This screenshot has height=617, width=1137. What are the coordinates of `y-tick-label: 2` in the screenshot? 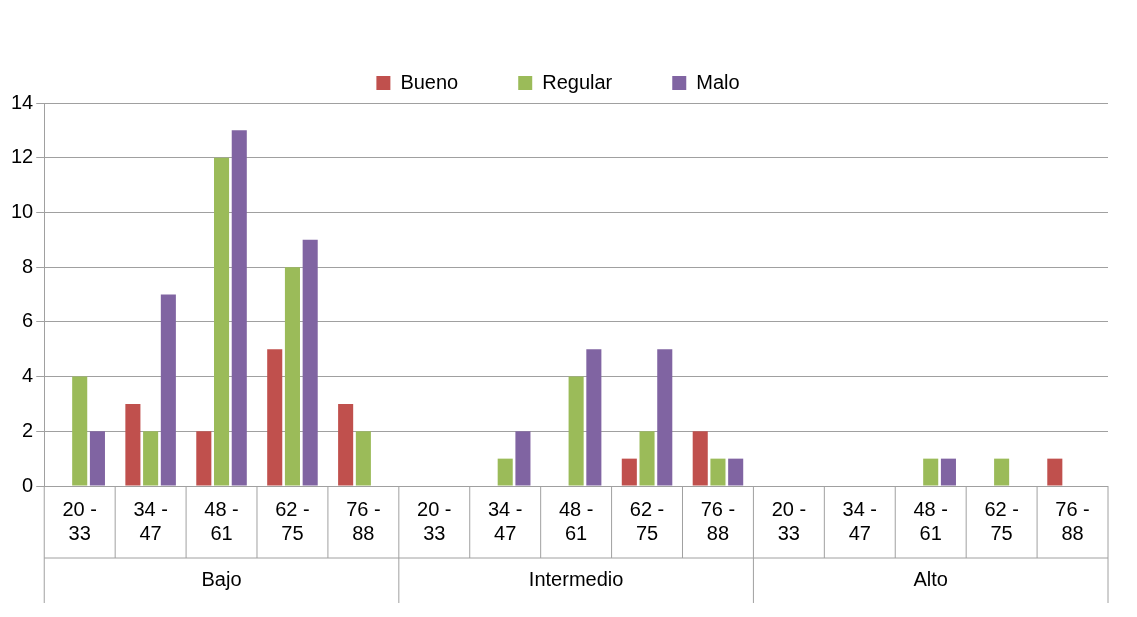 It's located at (28, 429).